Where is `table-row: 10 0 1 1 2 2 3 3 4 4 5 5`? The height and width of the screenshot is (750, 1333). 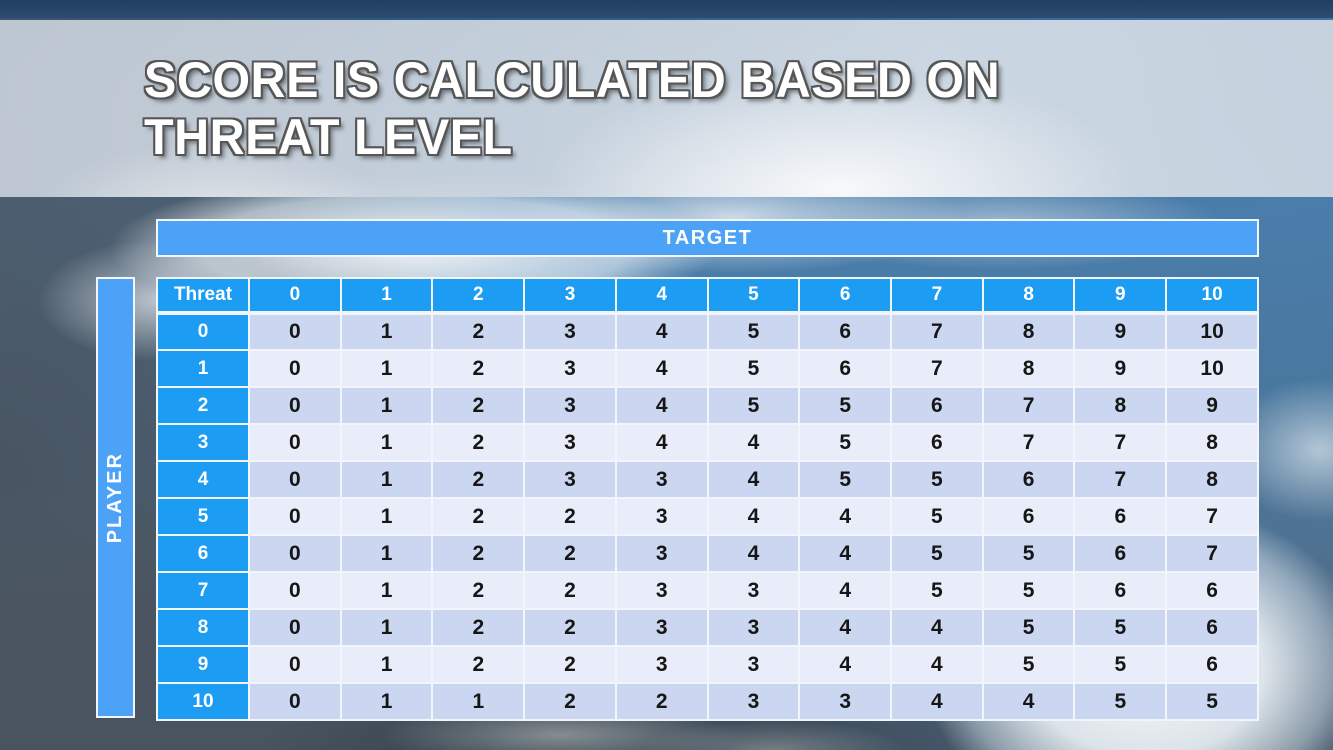 table-row: 10 0 1 1 2 2 3 3 4 4 5 5 is located at coordinates (707, 701).